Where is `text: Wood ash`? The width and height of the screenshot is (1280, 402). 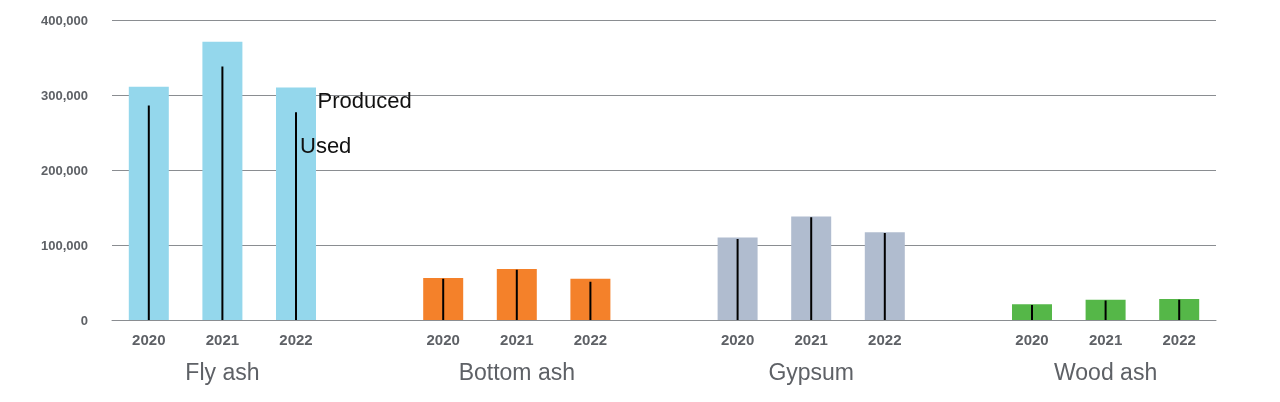 text: Wood ash is located at coordinates (1106, 372).